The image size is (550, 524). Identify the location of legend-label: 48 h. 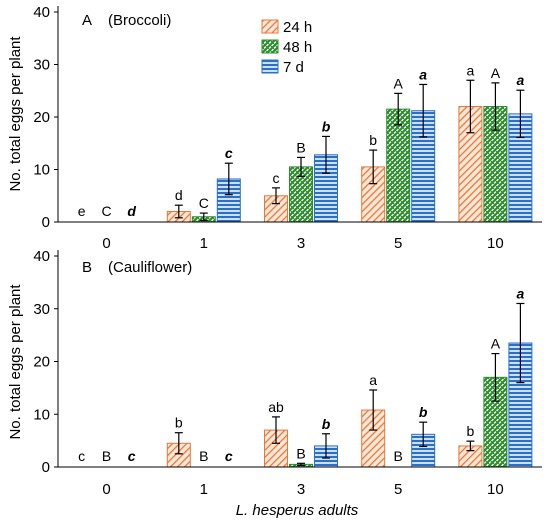
(297, 47).